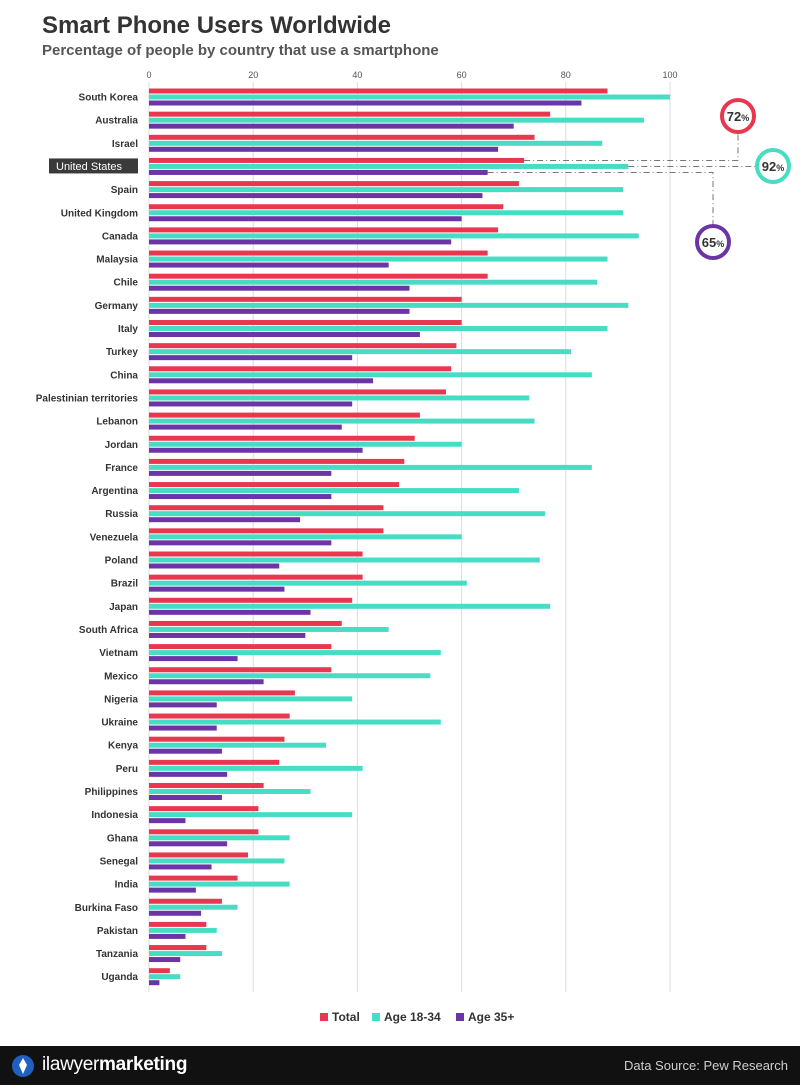 This screenshot has height=1085, width=800. I want to click on legend-label: Age 35+, so click(491, 1017).